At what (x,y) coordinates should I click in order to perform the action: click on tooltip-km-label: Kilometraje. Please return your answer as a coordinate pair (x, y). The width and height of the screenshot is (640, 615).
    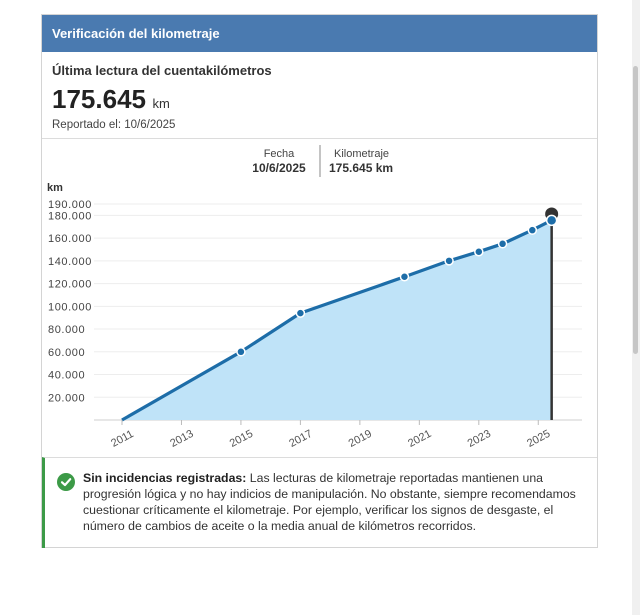
    Looking at the image, I should click on (361, 154).